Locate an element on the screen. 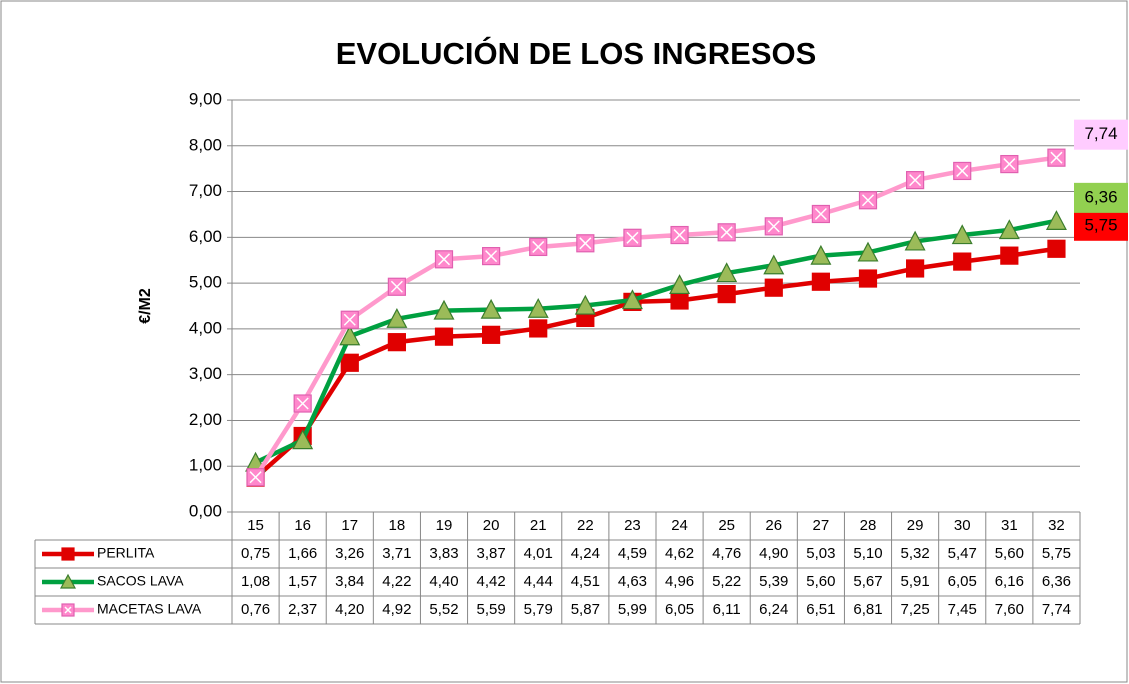  table-cell: 6,16 is located at coordinates (1009, 581).